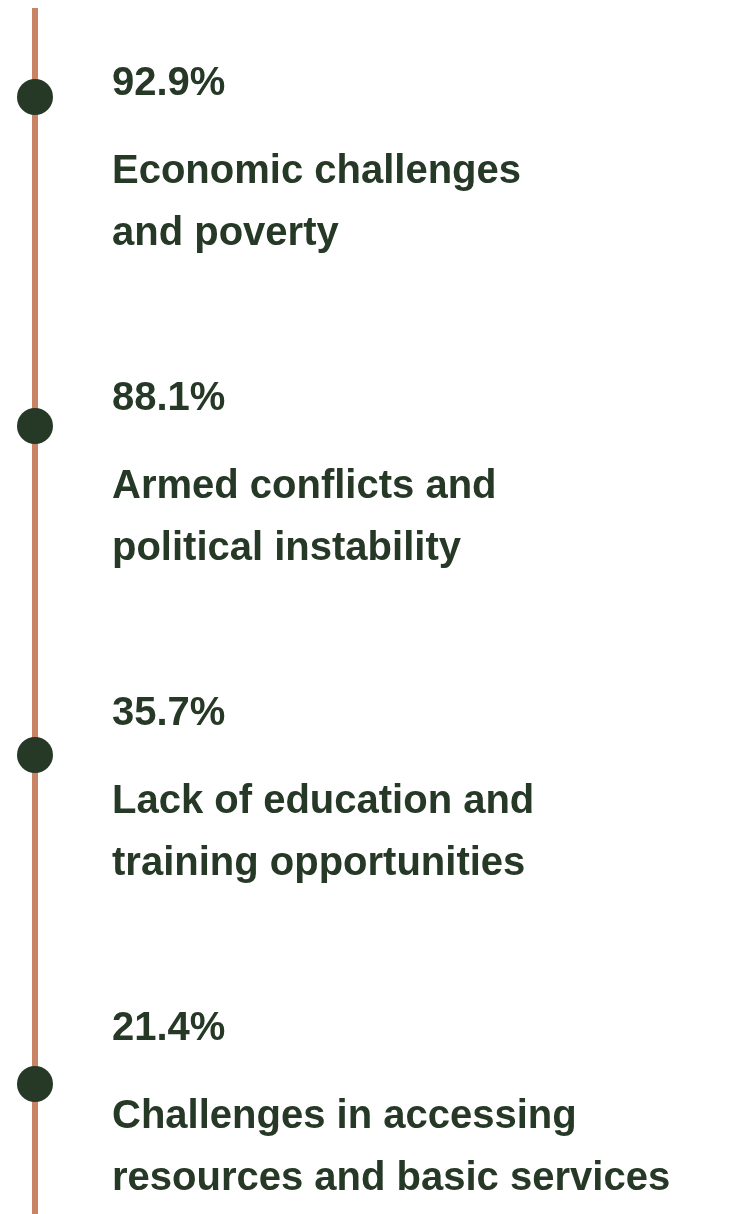  Describe the element at coordinates (169, 396) in the screenshot. I see `data-label: 88.1%` at that location.